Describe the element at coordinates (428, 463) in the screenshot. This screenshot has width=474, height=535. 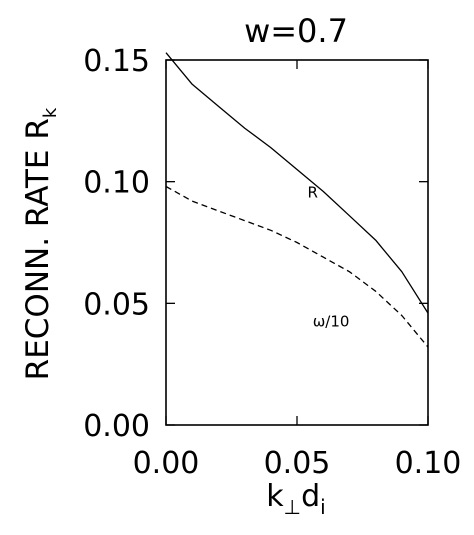
I see `x-tick-label: 0.10` at that location.